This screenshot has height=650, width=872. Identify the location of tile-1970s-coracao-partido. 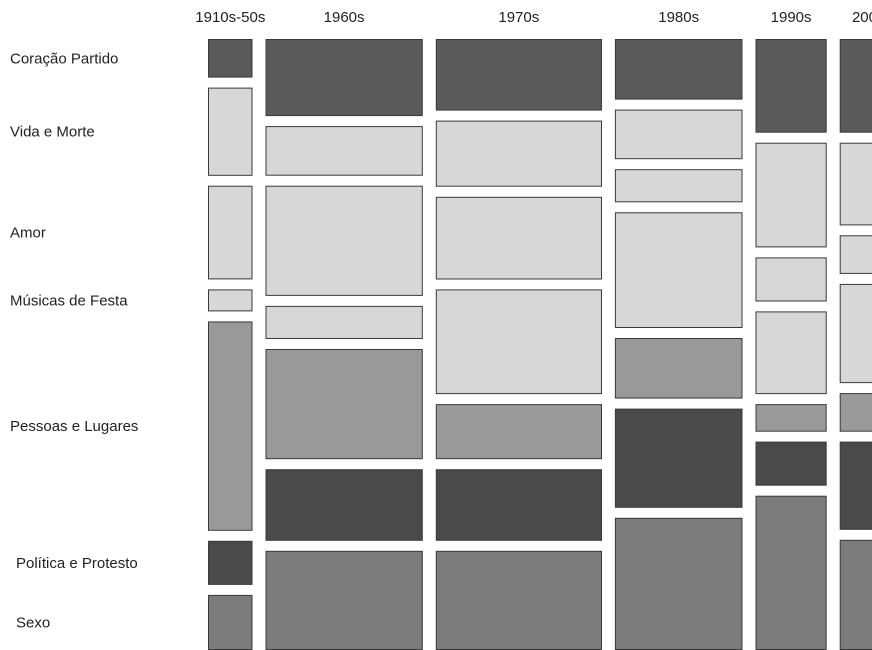
(518, 75).